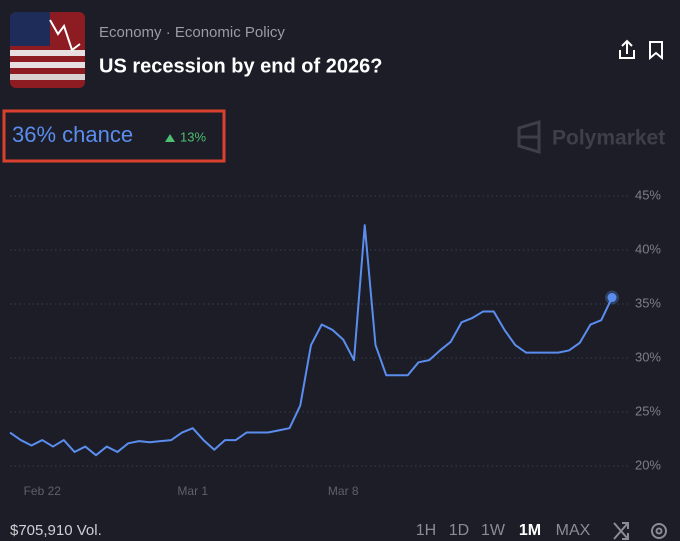 The image size is (680, 541). I want to click on y-tick-label: 25%, so click(648, 410).